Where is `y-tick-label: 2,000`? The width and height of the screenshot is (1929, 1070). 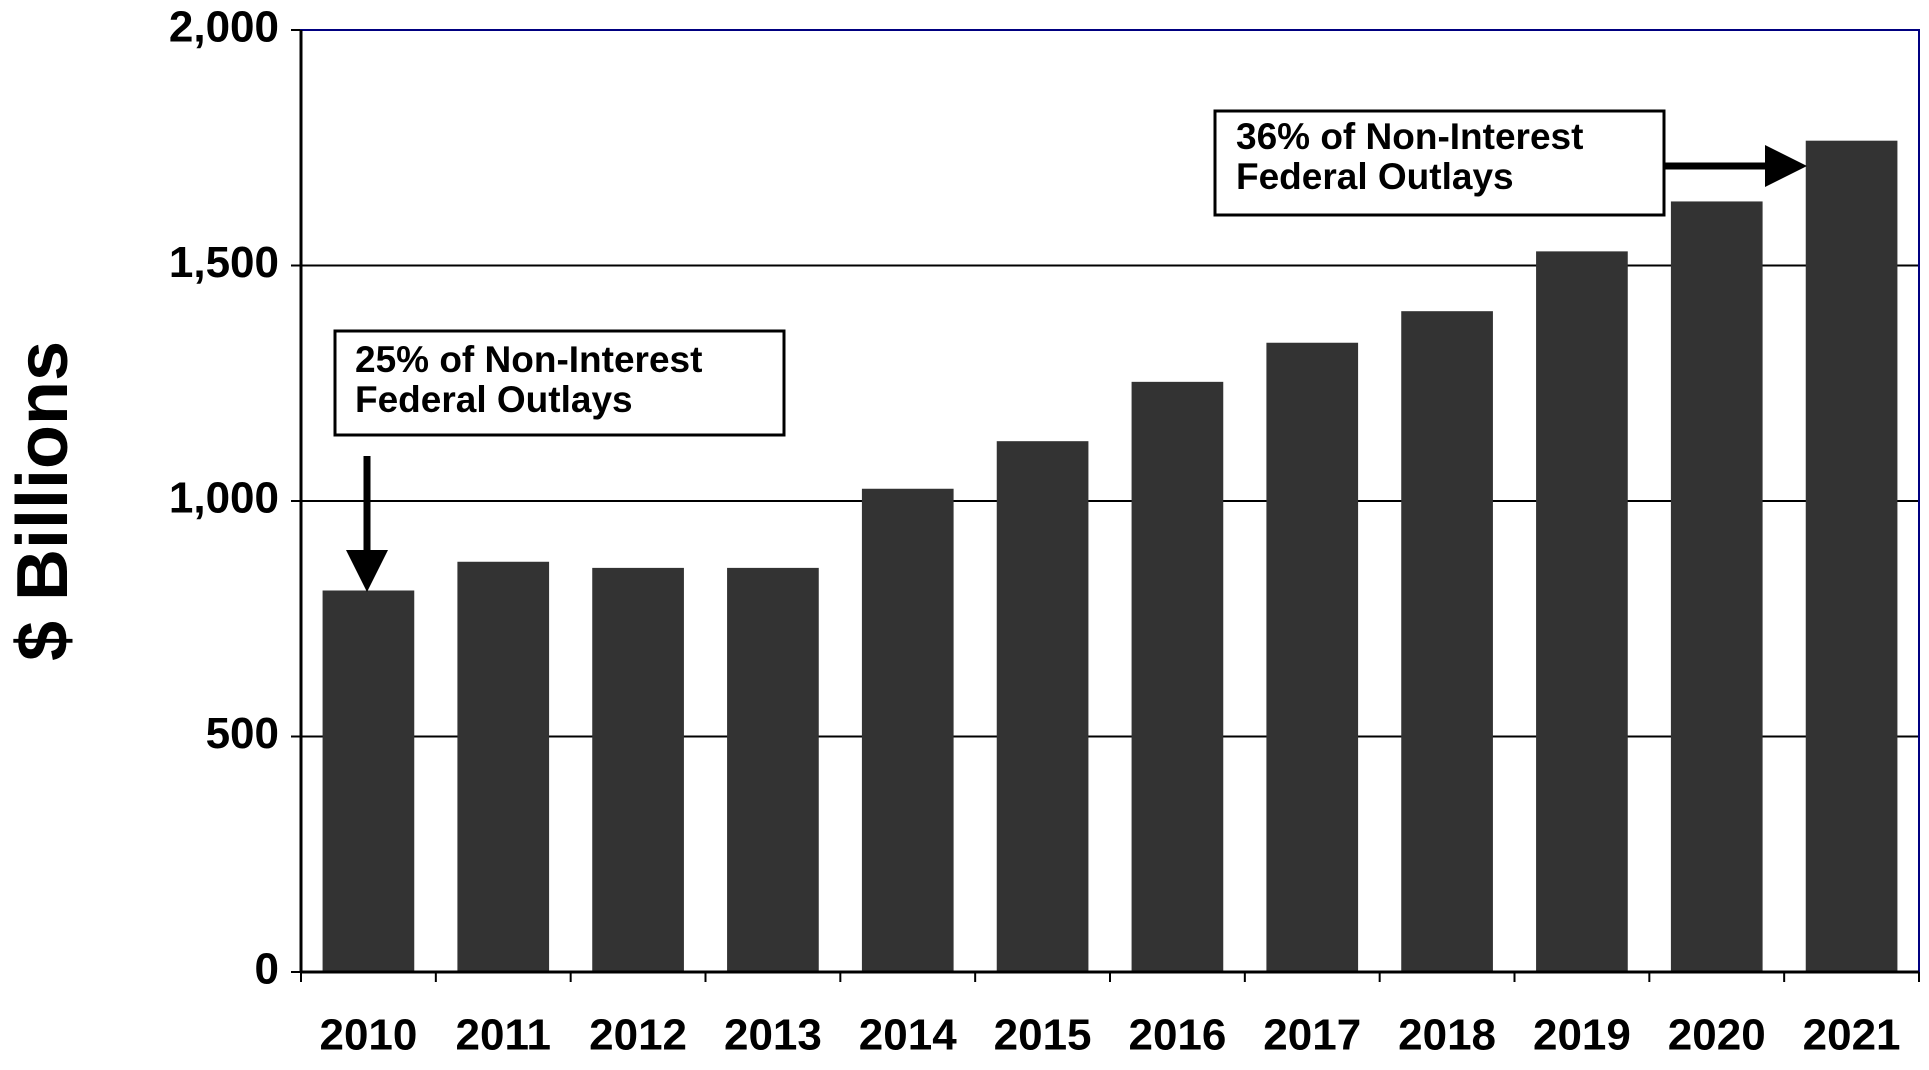 y-tick-label: 2,000 is located at coordinates (224, 27).